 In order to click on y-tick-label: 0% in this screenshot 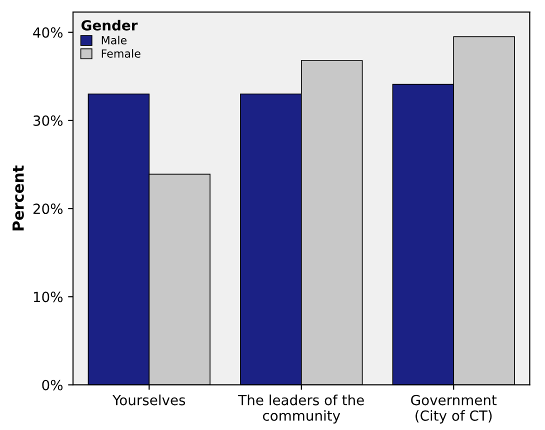, I will do `click(52, 385)`.